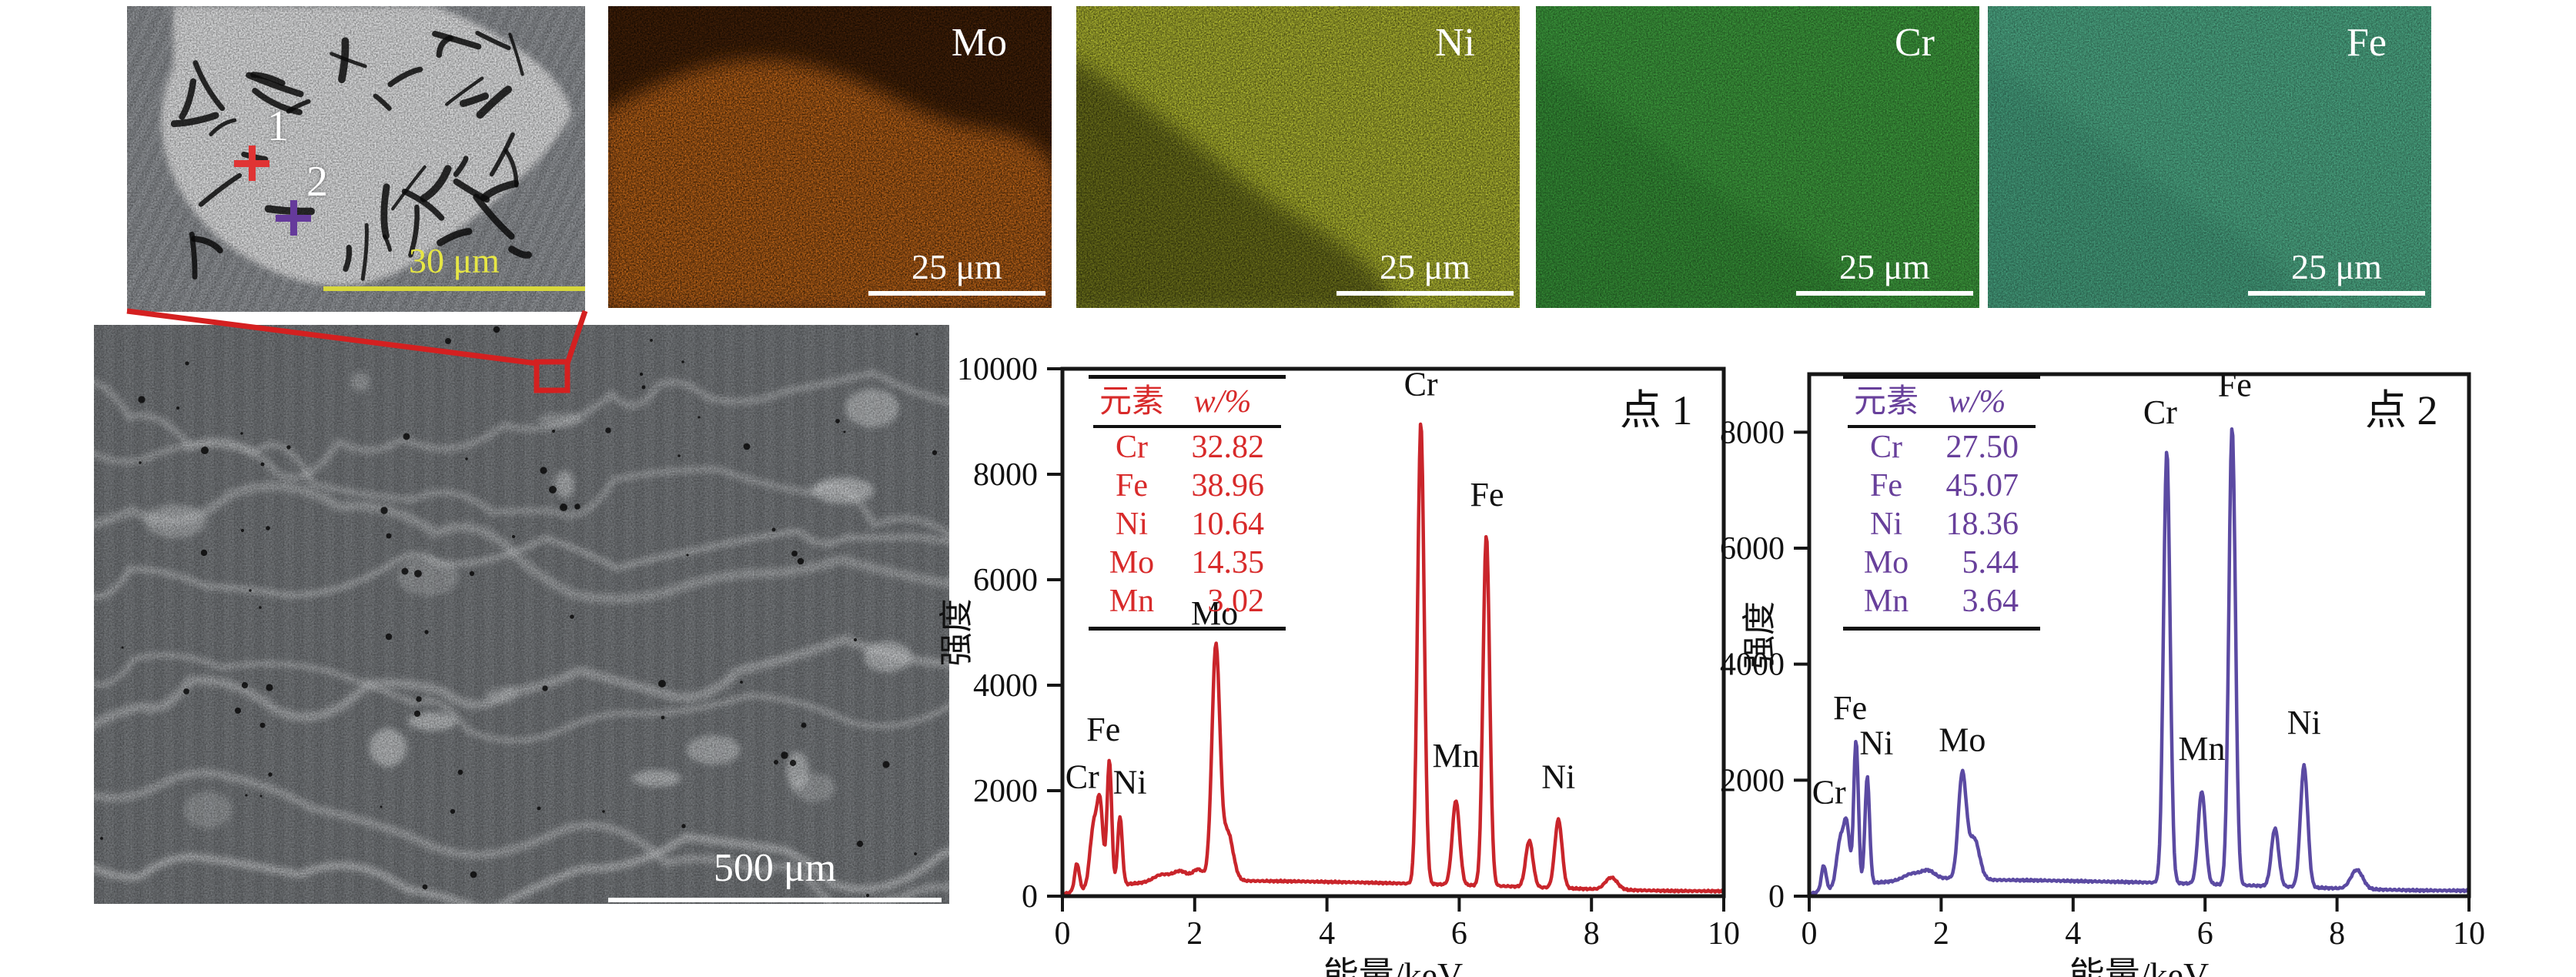  Describe the element at coordinates (2402, 410) in the screenshot. I see `point-2-title: 点 2` at that location.